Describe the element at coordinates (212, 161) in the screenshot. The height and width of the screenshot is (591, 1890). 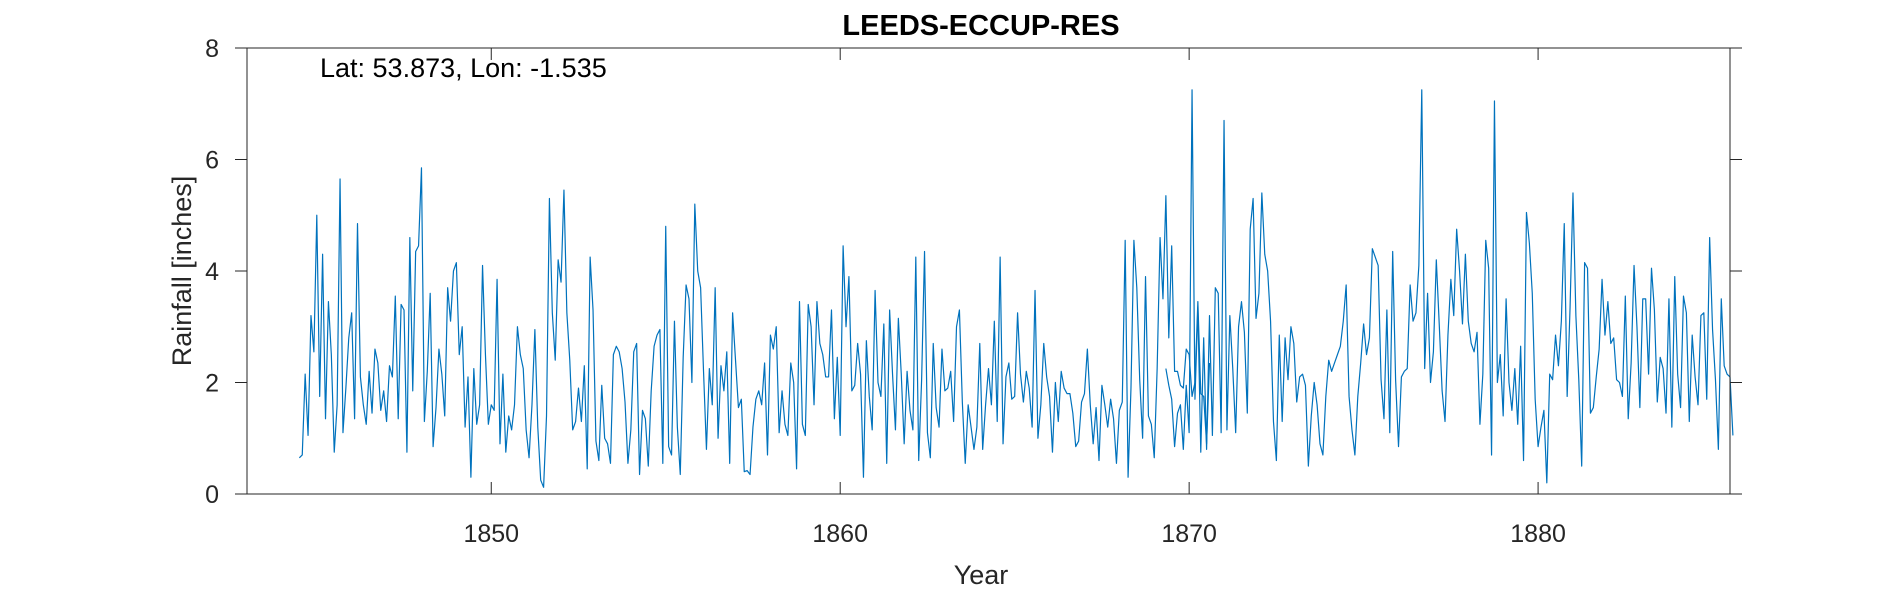
I see `y-tick-label: 6` at that location.